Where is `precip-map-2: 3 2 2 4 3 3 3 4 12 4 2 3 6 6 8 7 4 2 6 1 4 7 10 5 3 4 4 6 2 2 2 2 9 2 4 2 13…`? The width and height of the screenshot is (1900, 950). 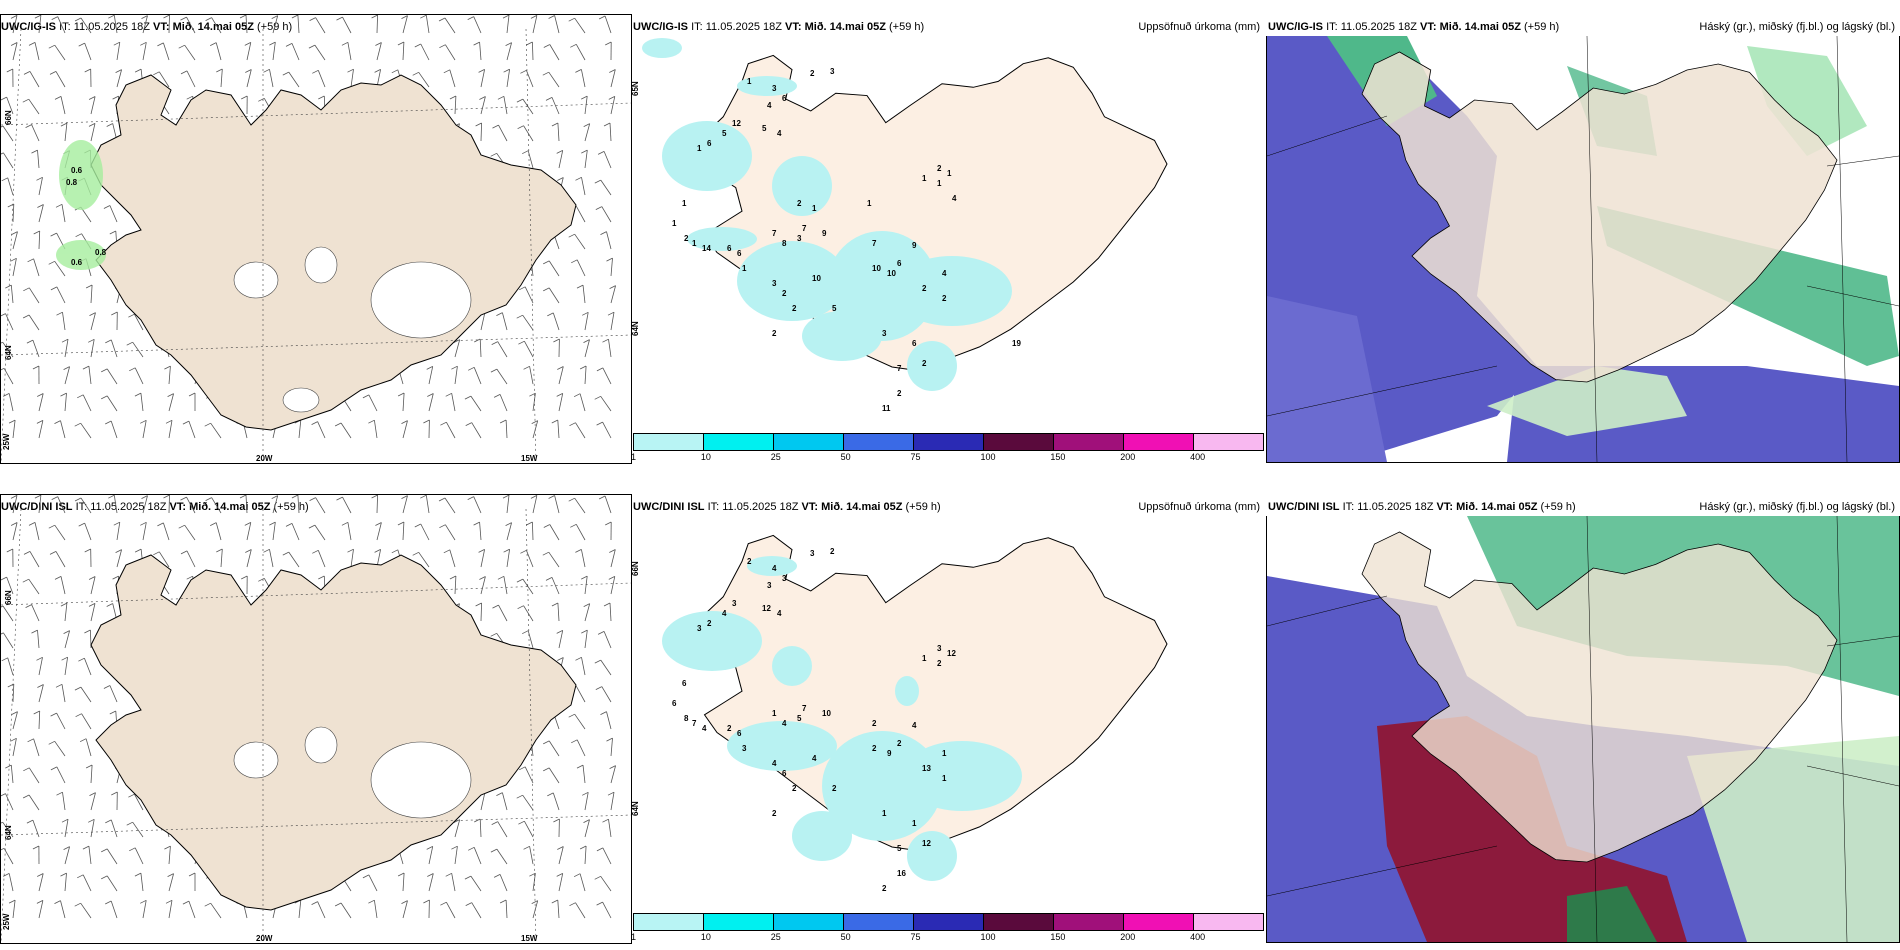
precip-map-2: 3 2 2 4 3 3 3 4 12 4 2 3 6 6 8 7 4 2 6 1 4 7 10 5 3 4 4 6 2 2 2 2 9 2 4 2 13… is located at coordinates (948, 713).